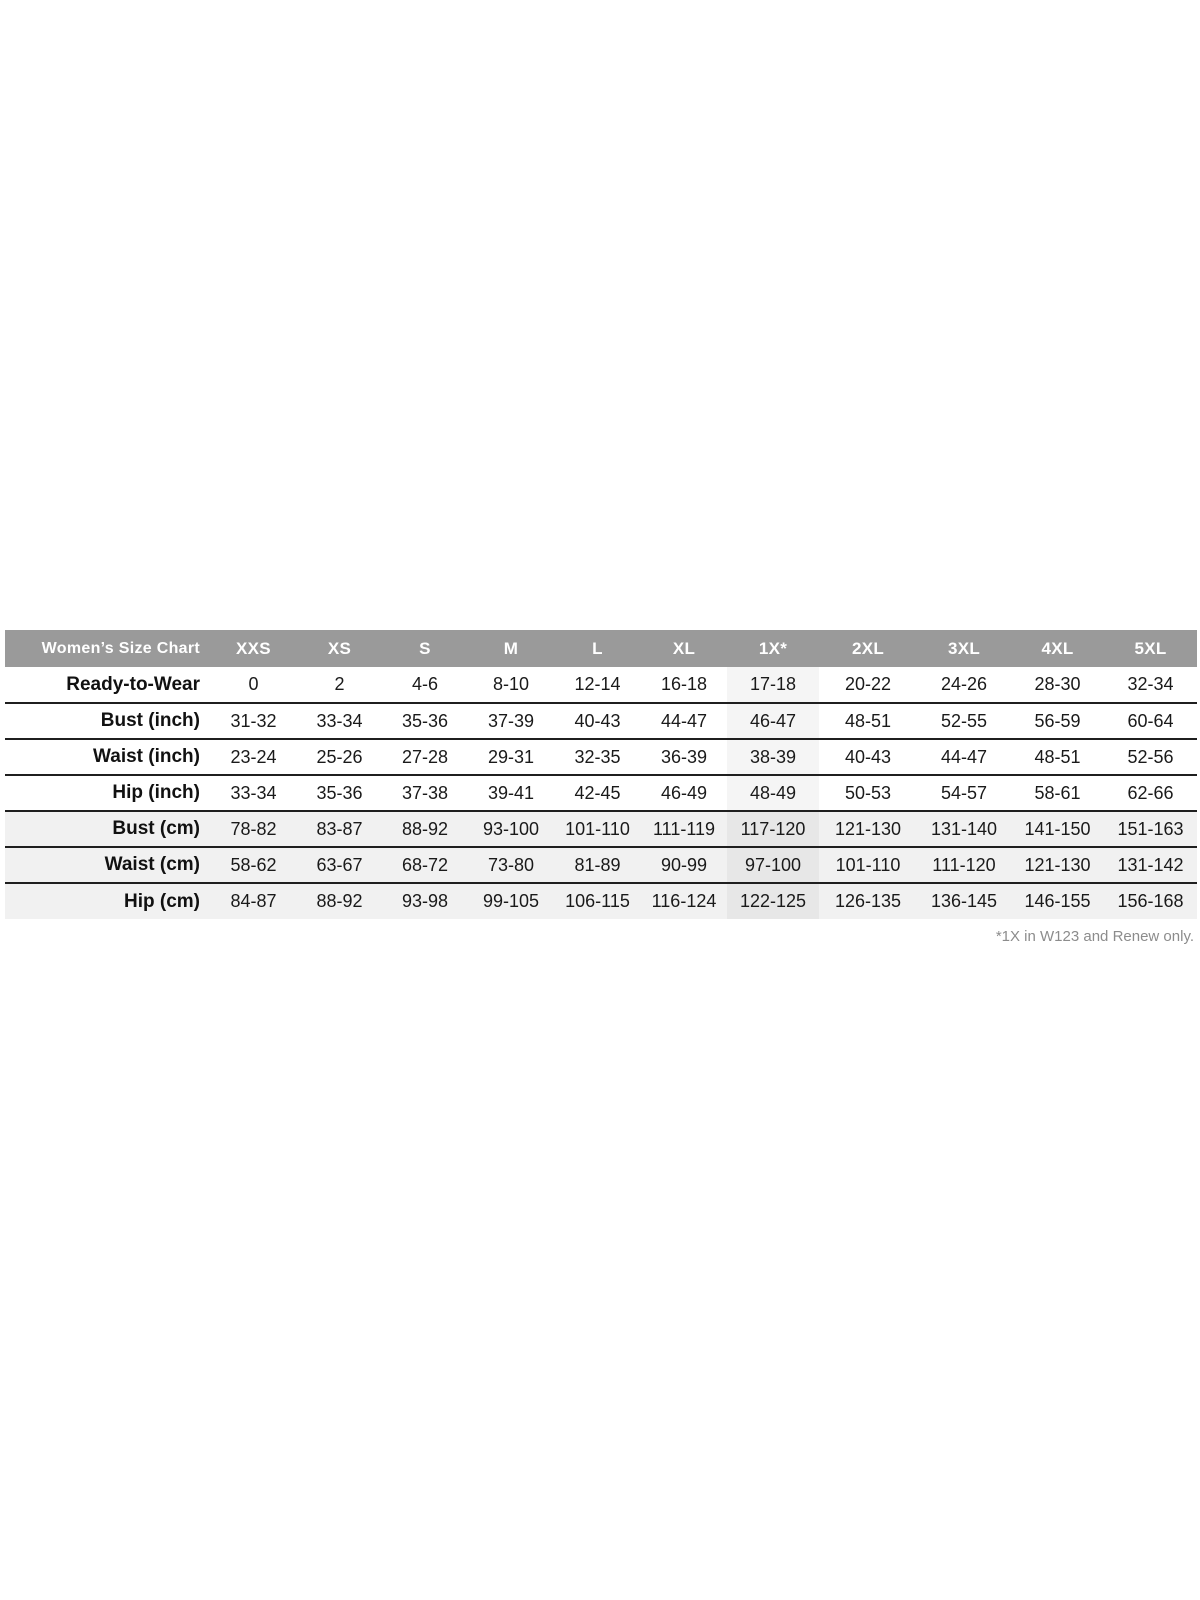 Image resolution: width=1200 pixels, height=1600 pixels. I want to click on size-value-cell: 131-142, so click(1150, 864).